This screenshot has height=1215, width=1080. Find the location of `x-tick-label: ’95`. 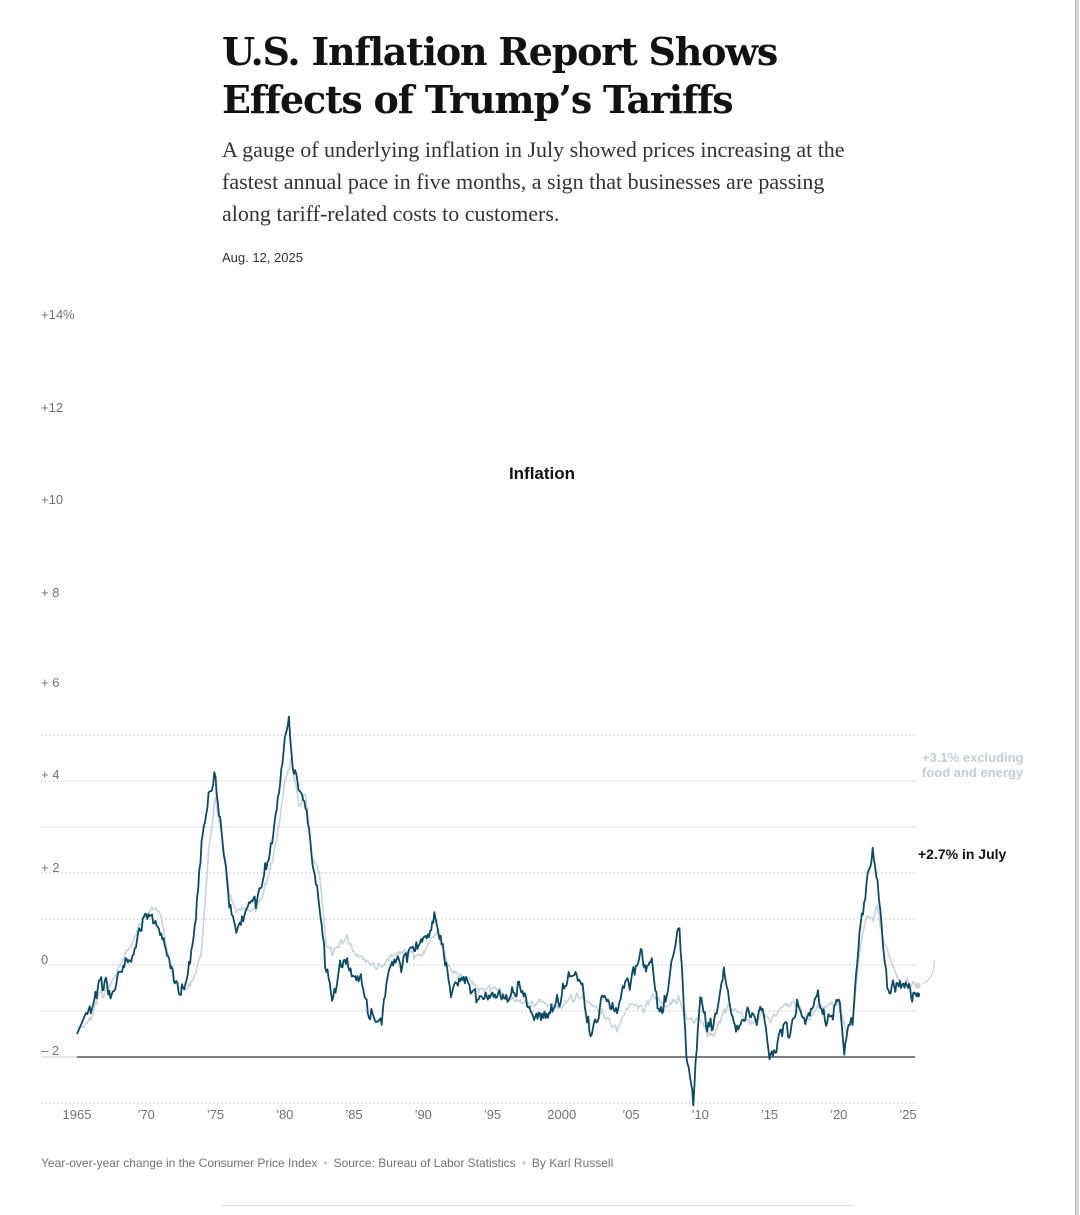

x-tick-label: ’95 is located at coordinates (492, 1114).